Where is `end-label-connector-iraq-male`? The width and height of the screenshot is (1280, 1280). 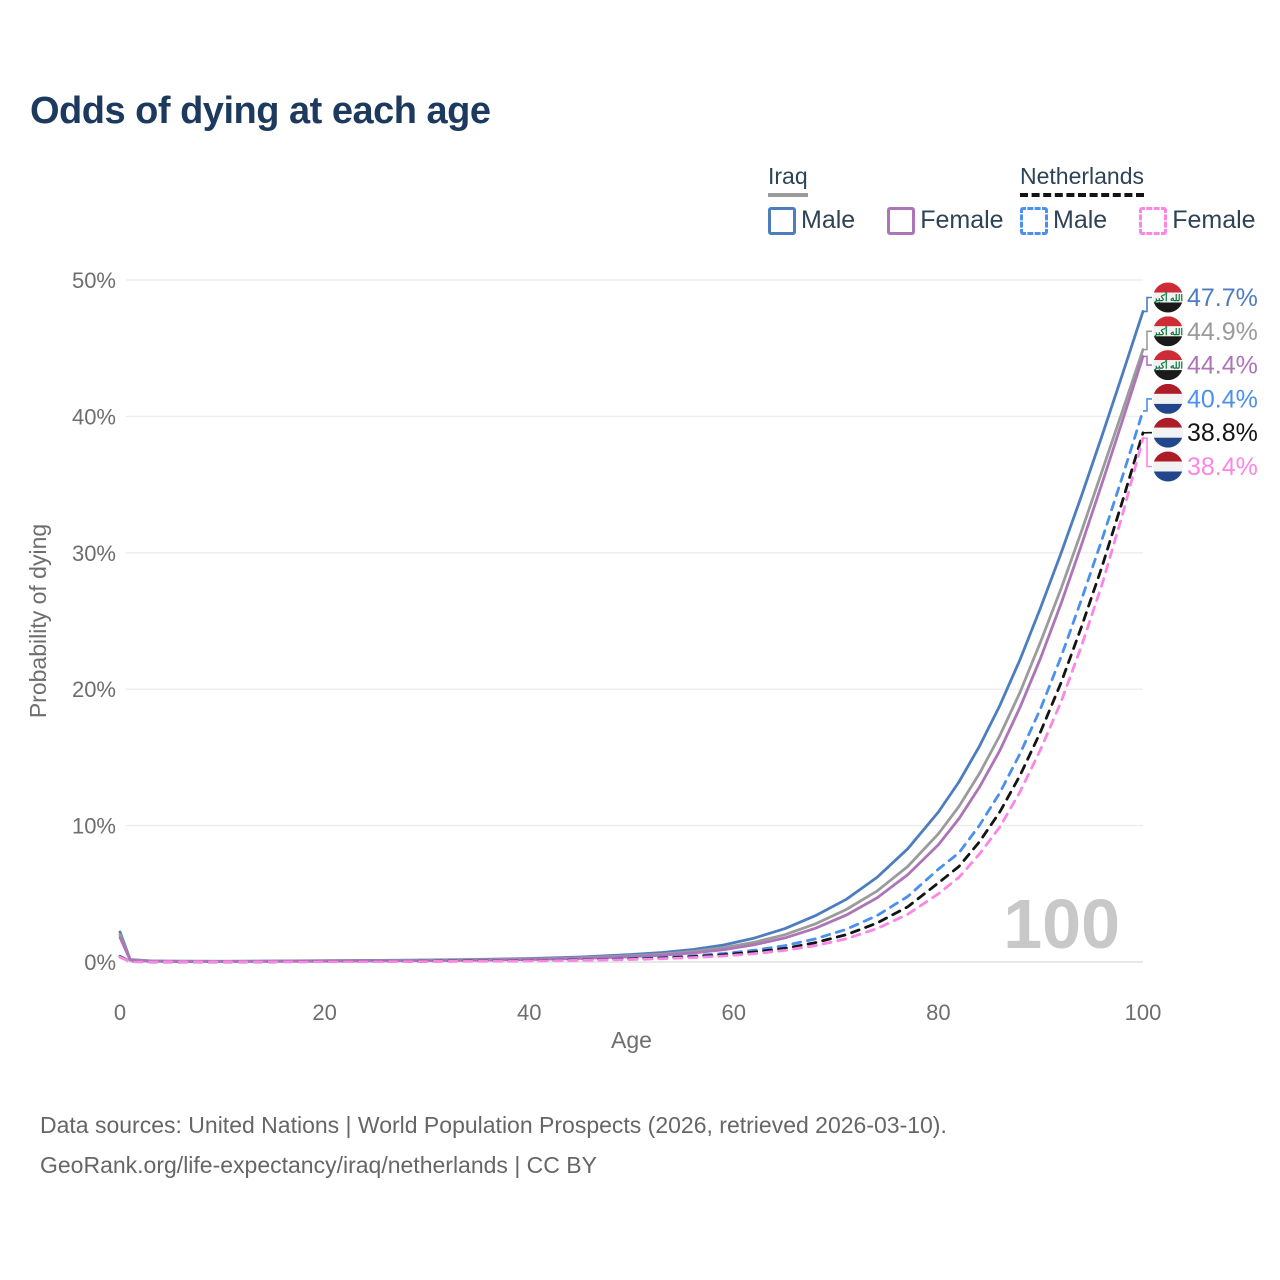 end-label-connector-iraq-male is located at coordinates (1147, 304).